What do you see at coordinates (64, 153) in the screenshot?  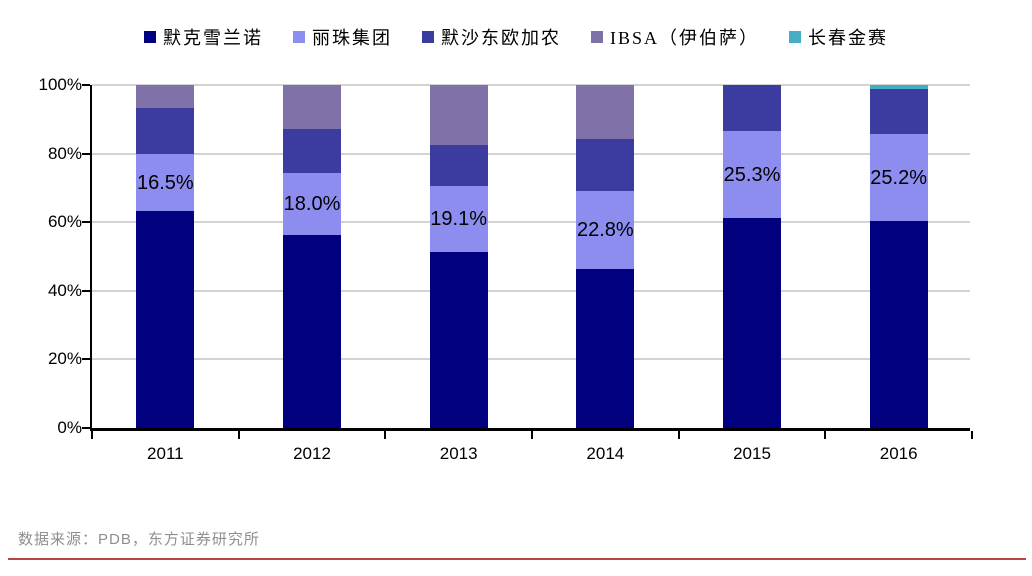 I see `y-axis-label: 80%` at bounding box center [64, 153].